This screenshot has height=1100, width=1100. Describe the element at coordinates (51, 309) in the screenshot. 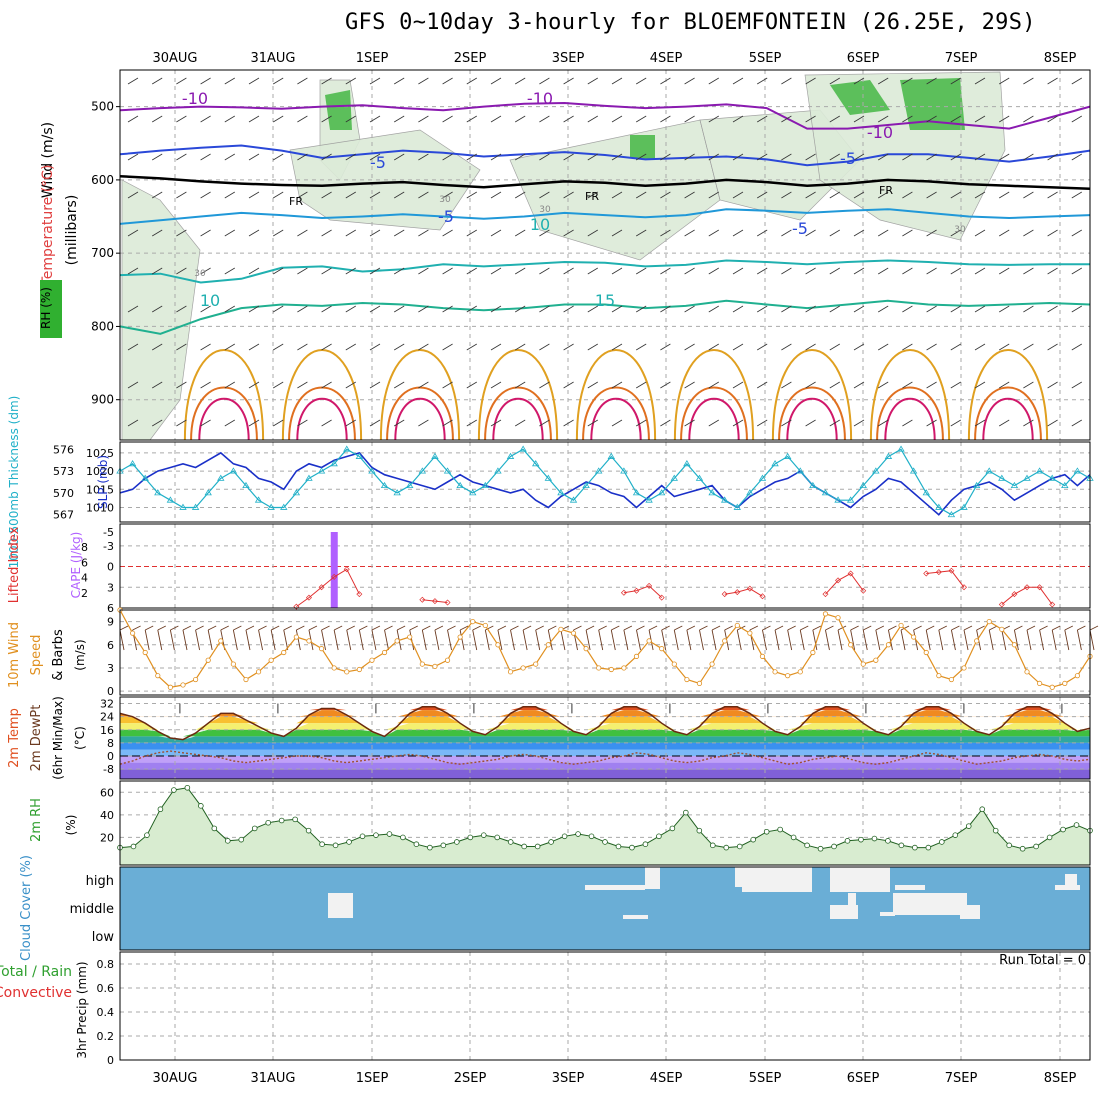

I see `rh-legend-swatch` at that location.